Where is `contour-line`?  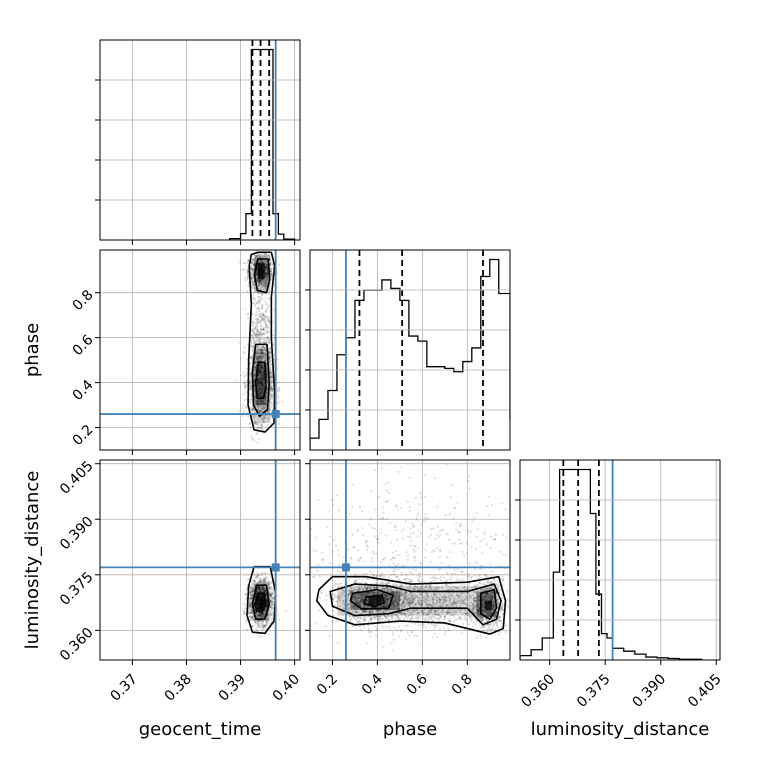
contour-line is located at coordinates (261, 342).